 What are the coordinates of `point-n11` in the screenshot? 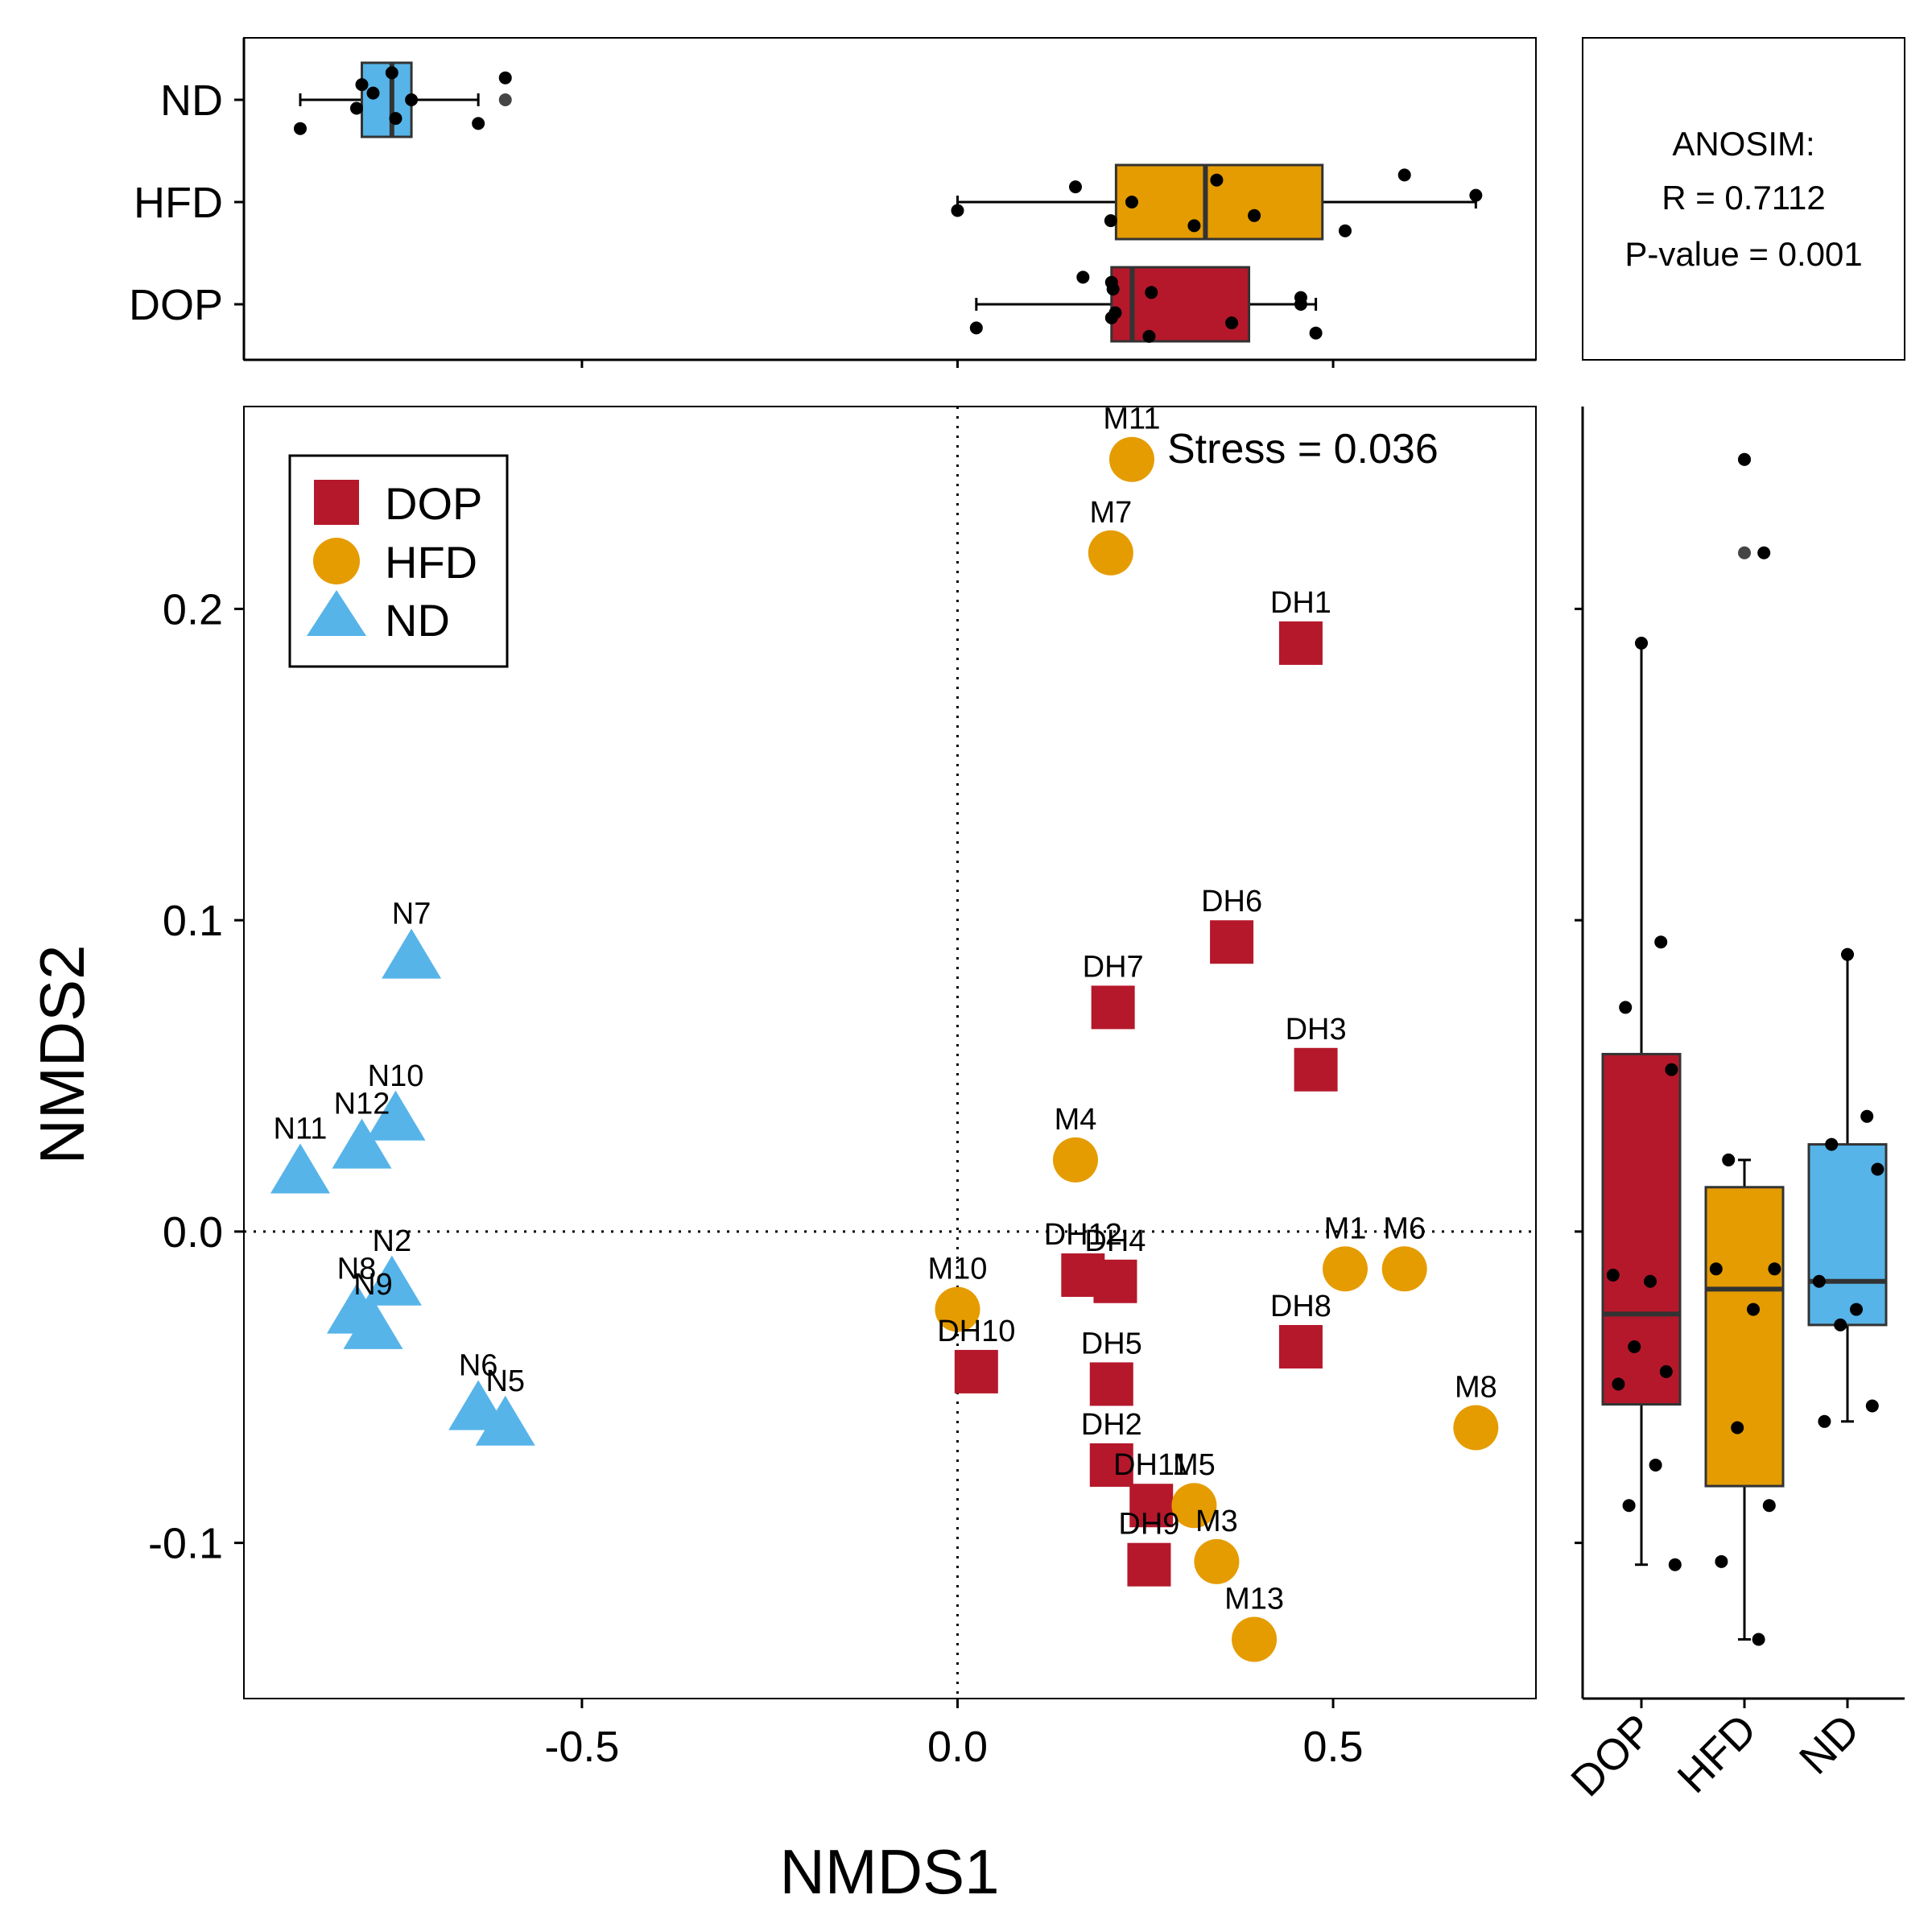 It's located at (300, 1168).